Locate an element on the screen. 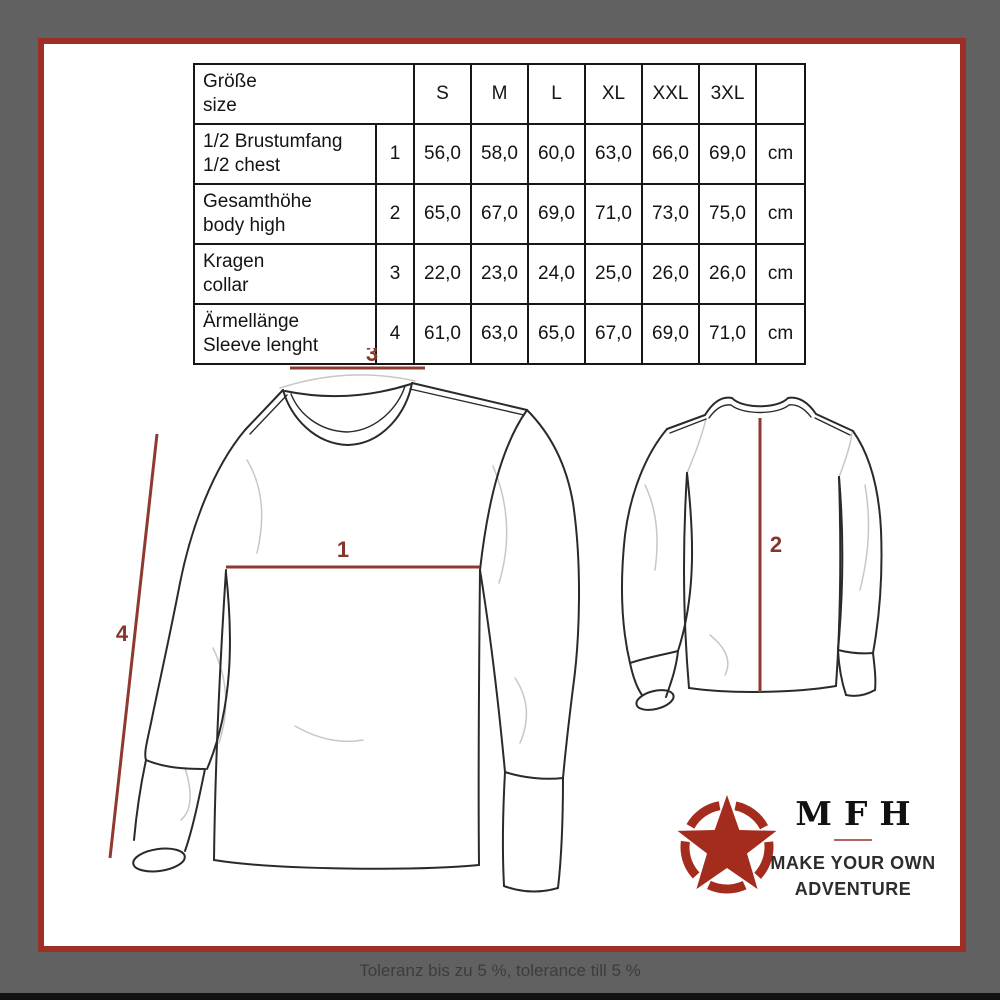 The width and height of the screenshot is (1000, 1000). header-size-s: S is located at coordinates (442, 94).